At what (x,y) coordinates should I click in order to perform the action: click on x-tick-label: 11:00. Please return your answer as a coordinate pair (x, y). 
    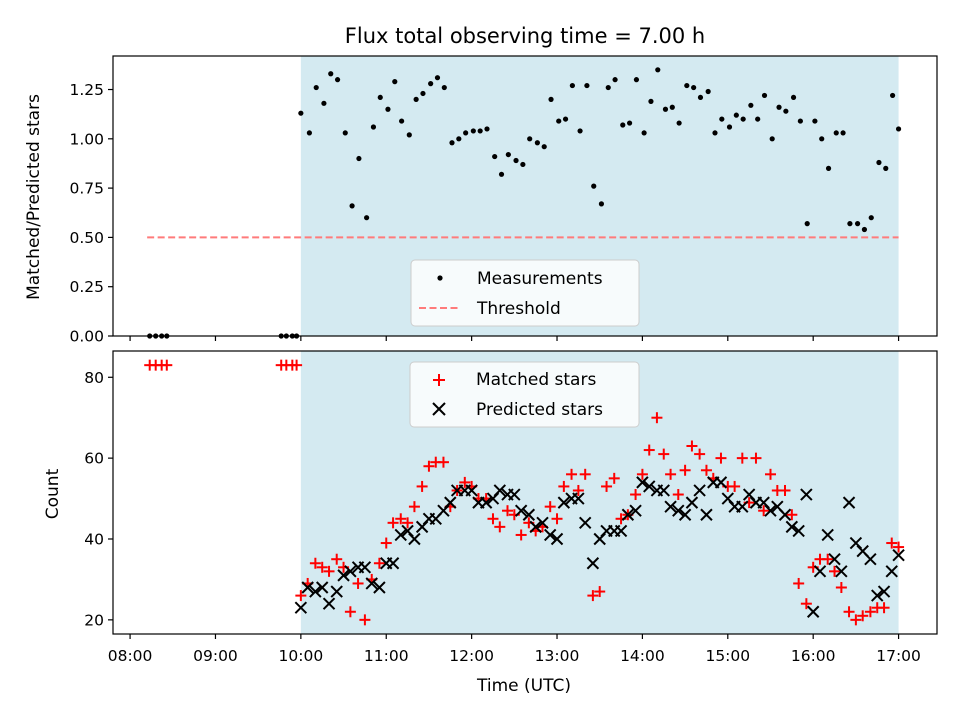
    Looking at the image, I should click on (386, 656).